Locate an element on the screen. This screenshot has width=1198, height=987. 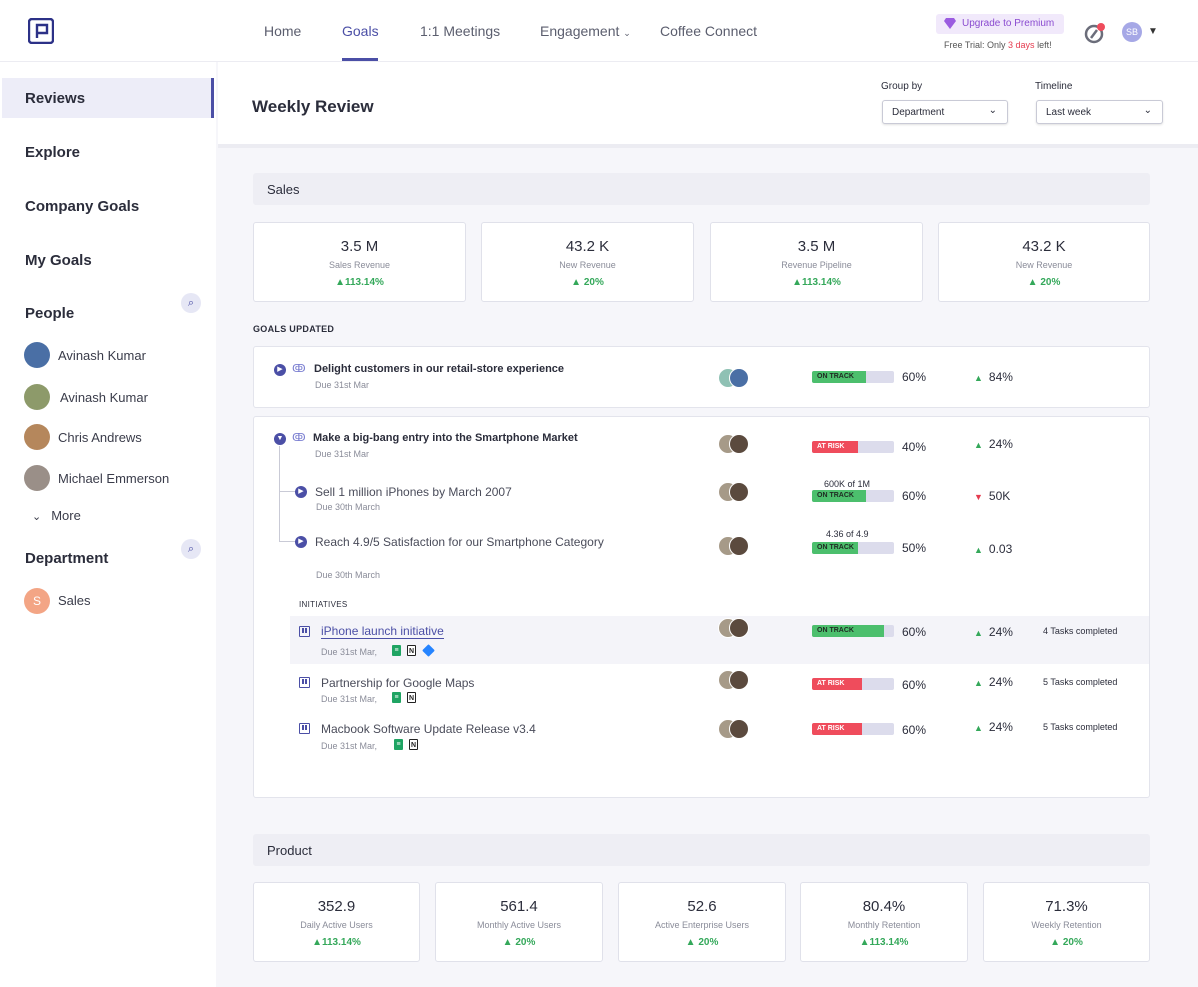
timeline-value: Last week is located at coordinates (1069, 112).